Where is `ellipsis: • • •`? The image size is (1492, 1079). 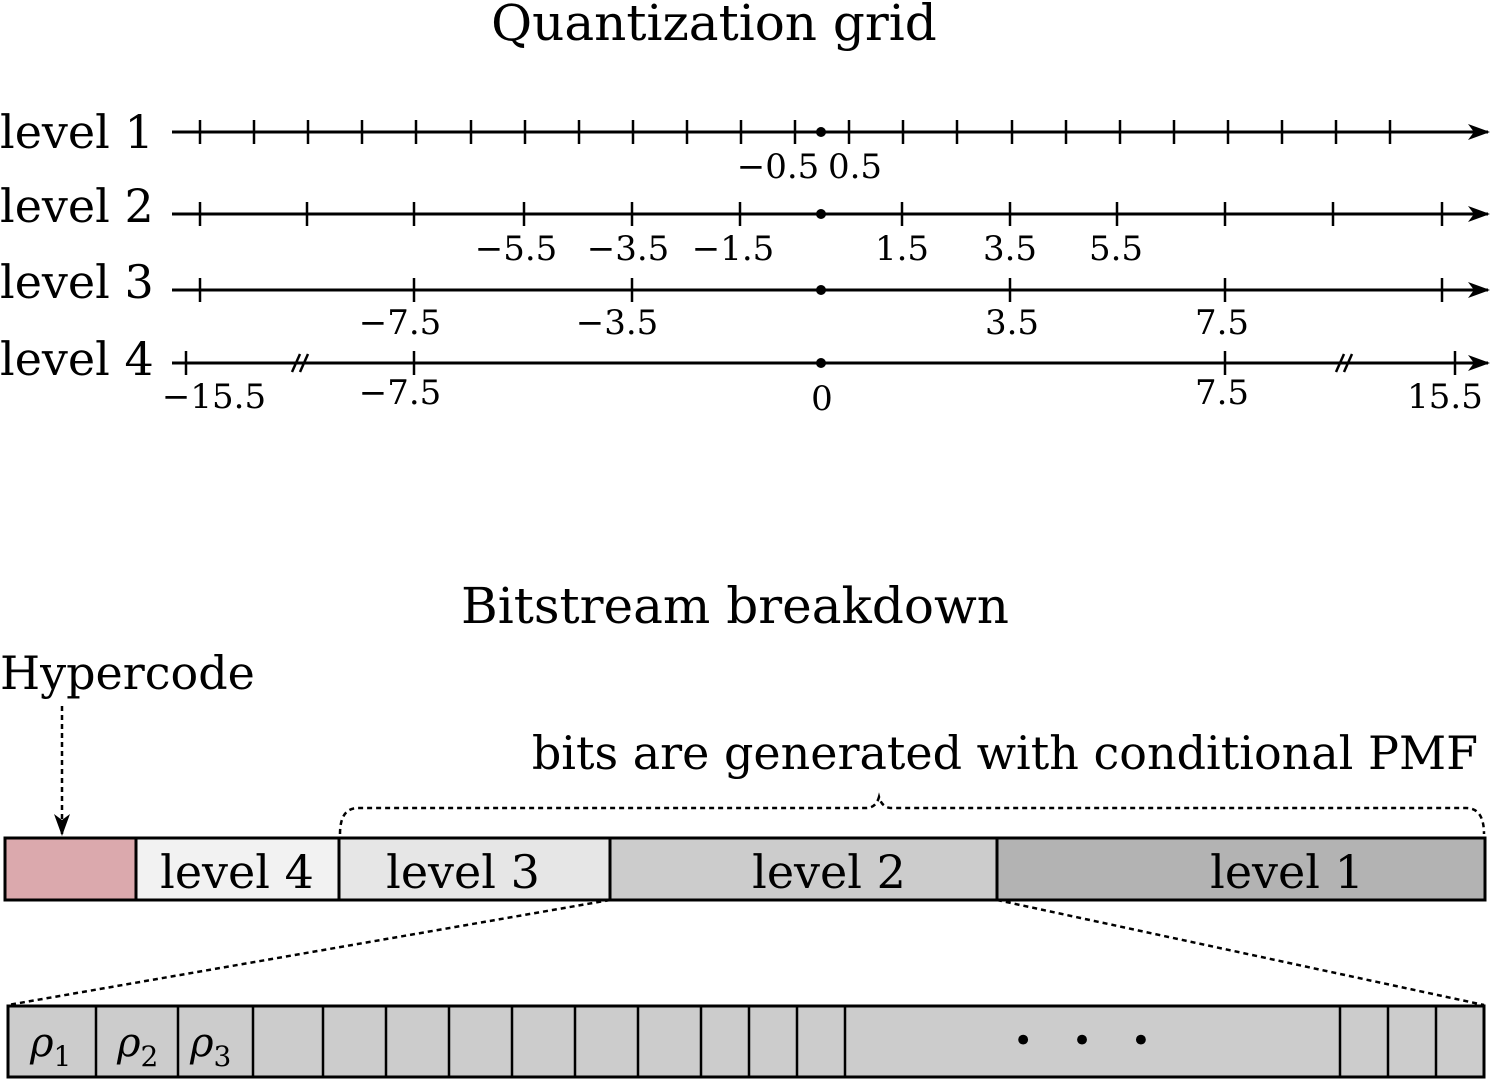
ellipsis: • • • is located at coordinates (1089, 1041).